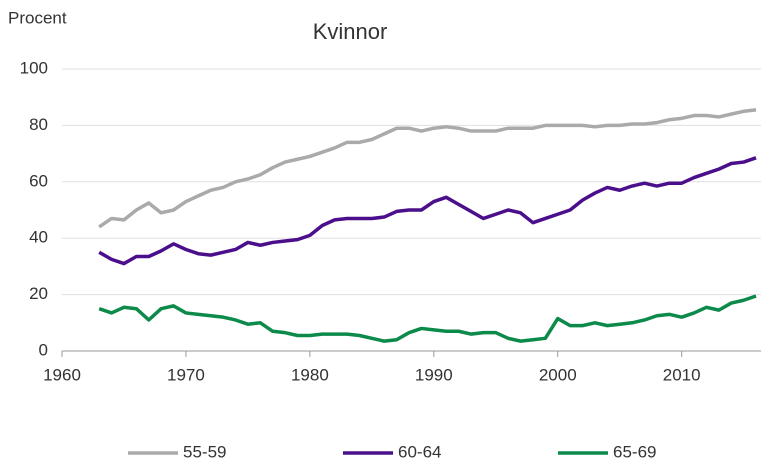 This screenshot has width=761, height=466. What do you see at coordinates (34, 67) in the screenshot?
I see `y-tick-label: 100` at bounding box center [34, 67].